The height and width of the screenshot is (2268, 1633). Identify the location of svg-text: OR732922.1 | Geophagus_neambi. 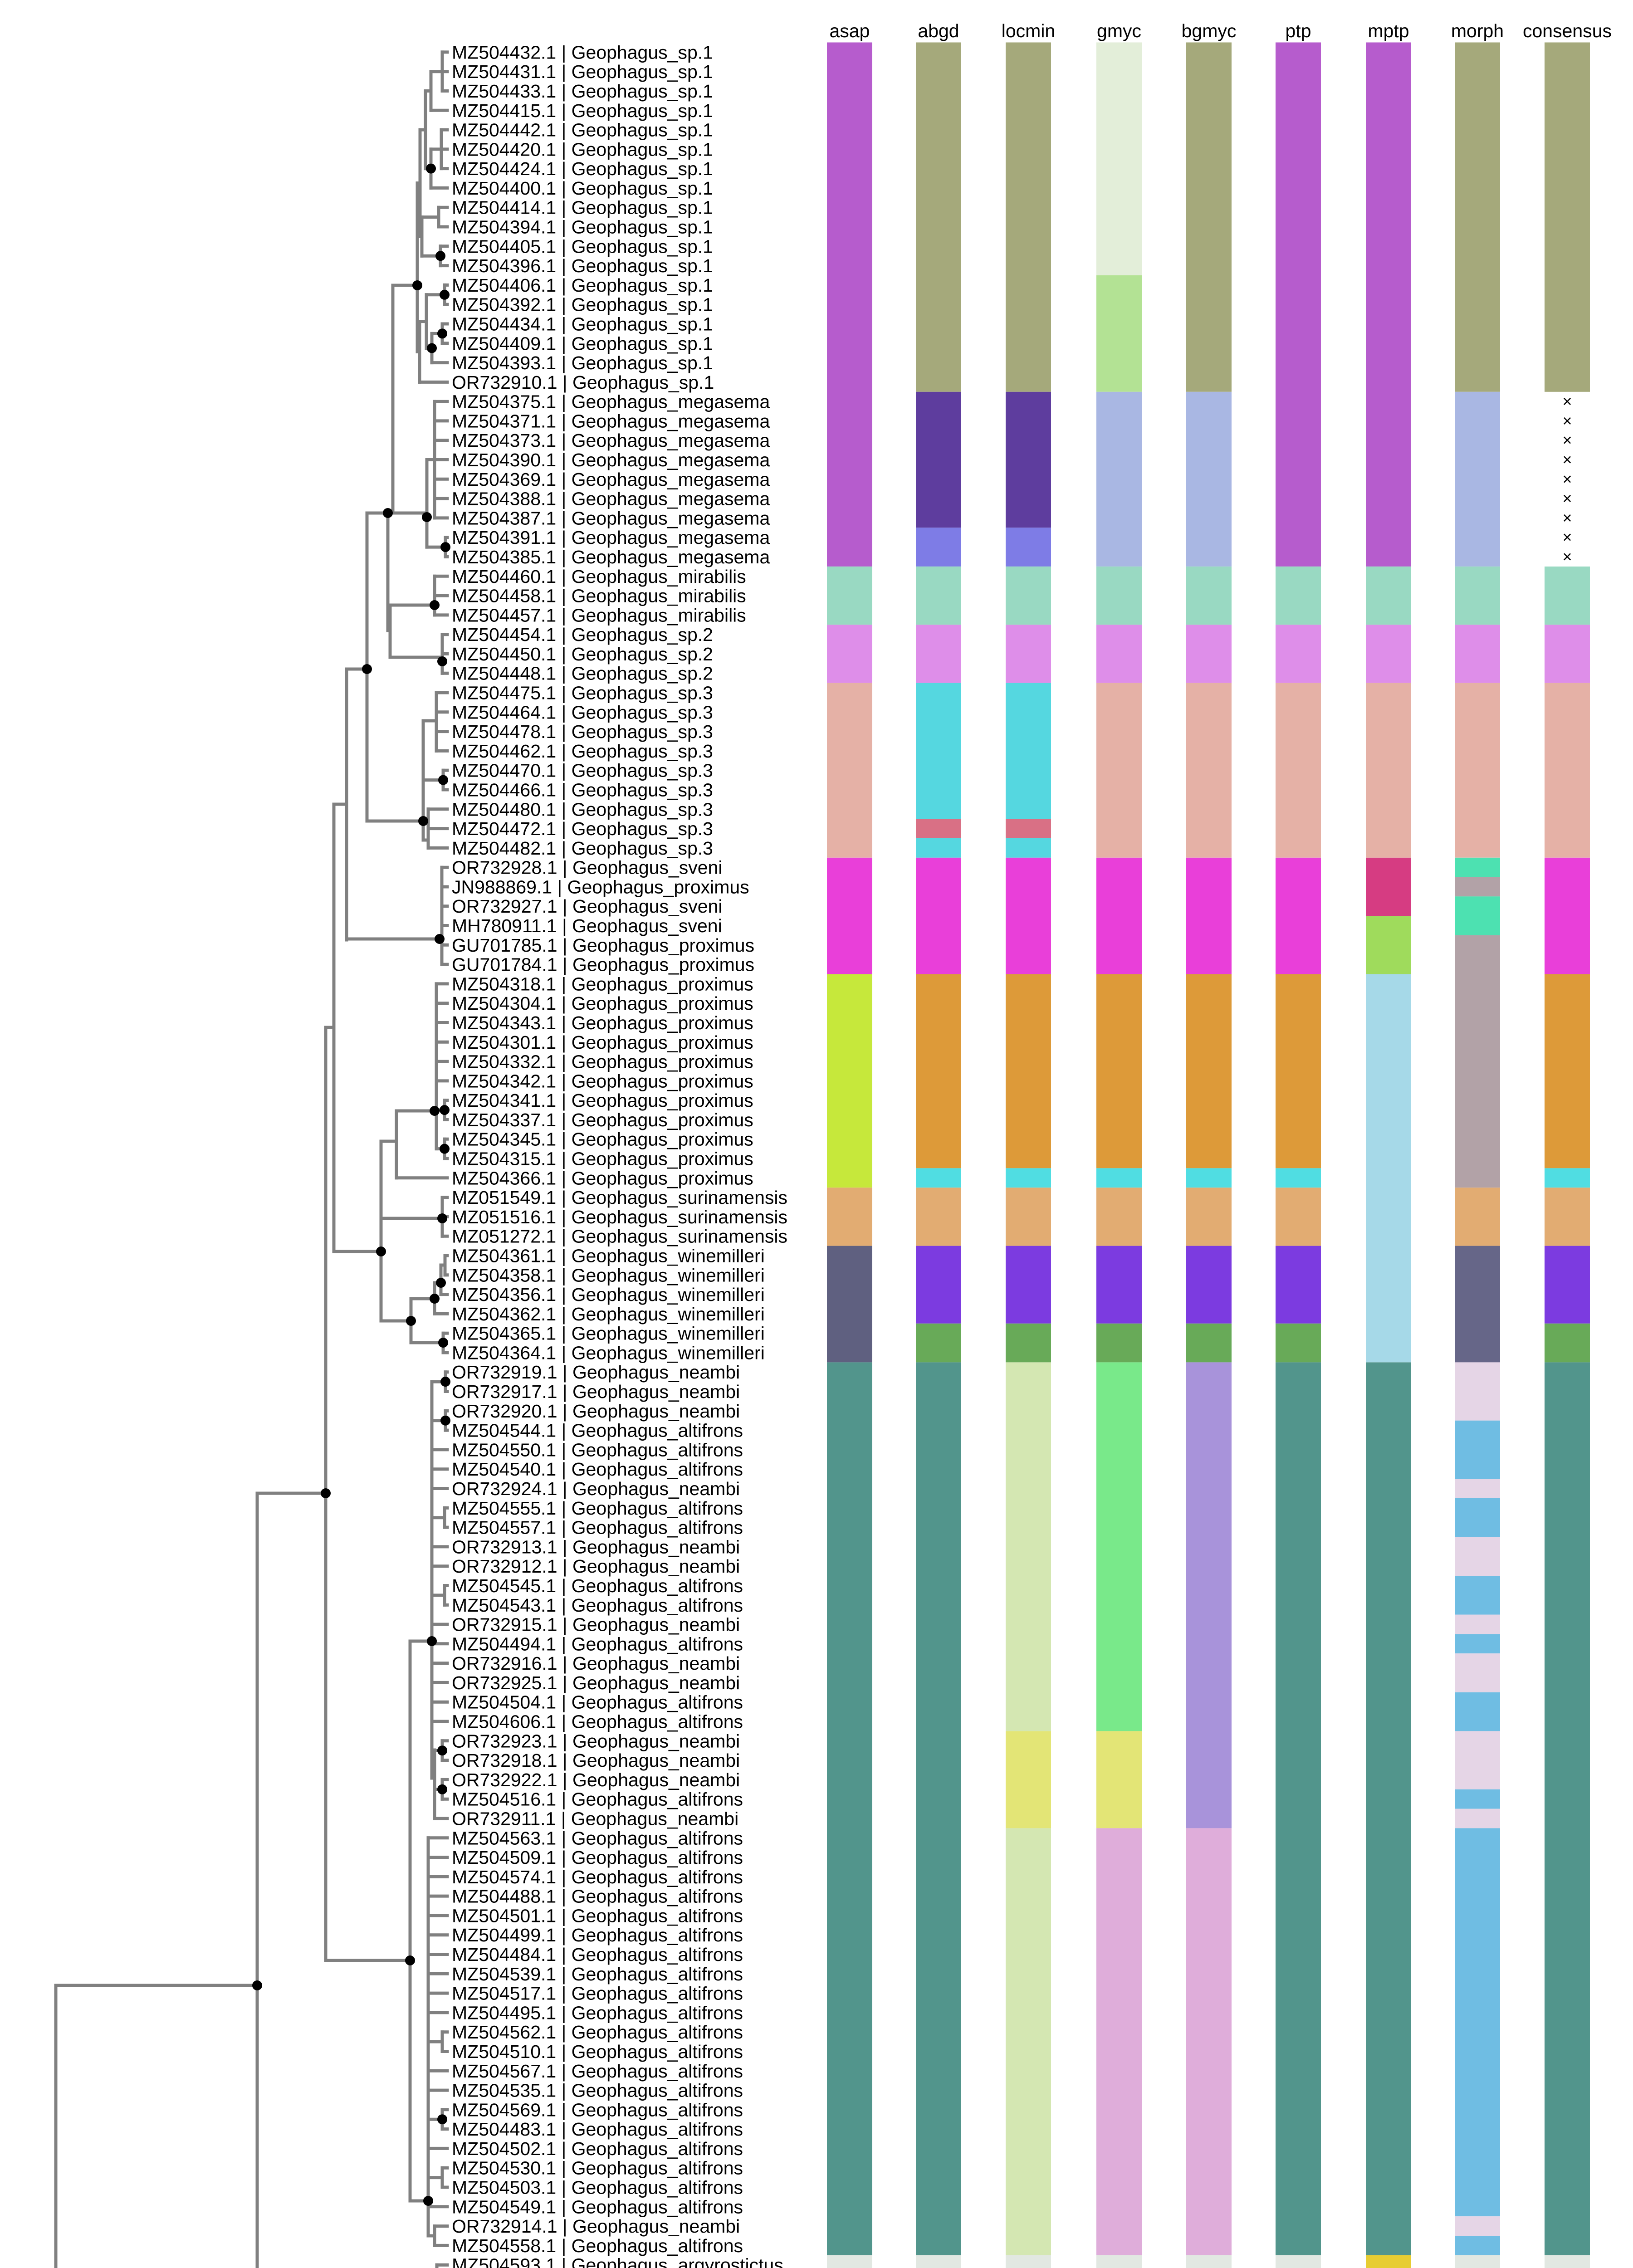
(596, 1780).